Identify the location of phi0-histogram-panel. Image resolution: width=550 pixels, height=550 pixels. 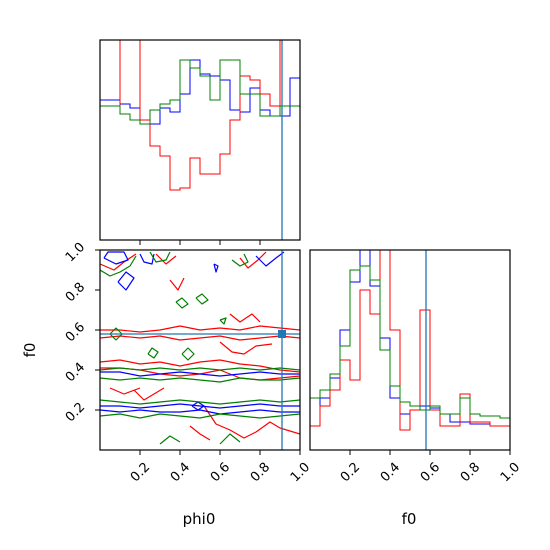
(200, 142).